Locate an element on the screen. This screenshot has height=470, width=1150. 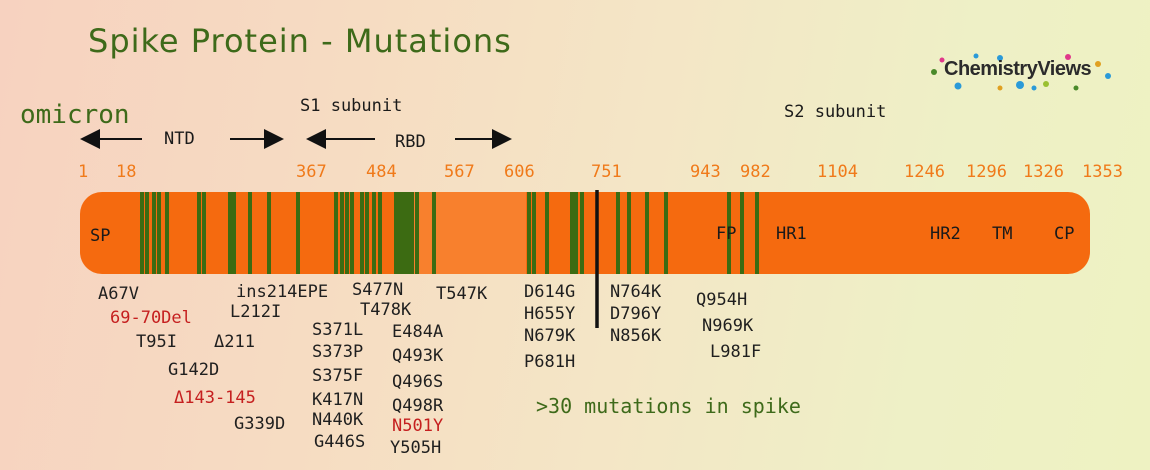
logo-text: ChemistryViews is located at coordinates (1018, 69).